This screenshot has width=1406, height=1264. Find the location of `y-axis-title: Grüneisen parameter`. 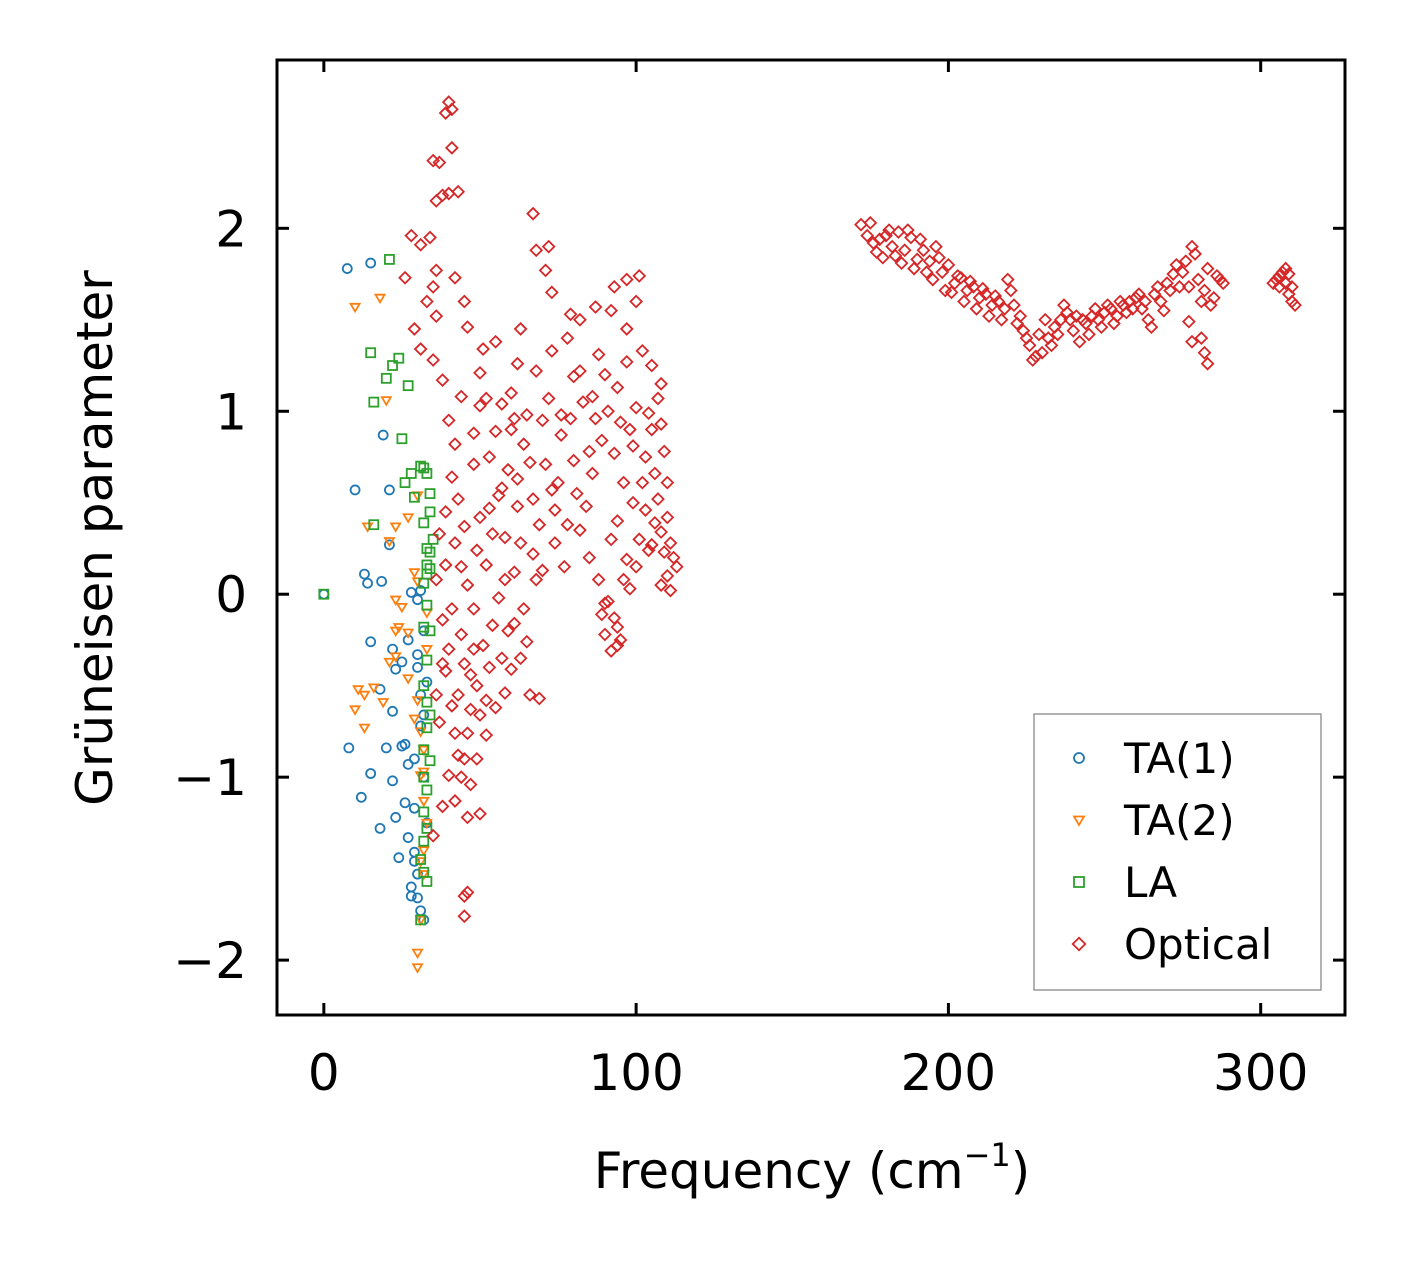

y-axis-title: Grüneisen parameter is located at coordinates (95, 538).